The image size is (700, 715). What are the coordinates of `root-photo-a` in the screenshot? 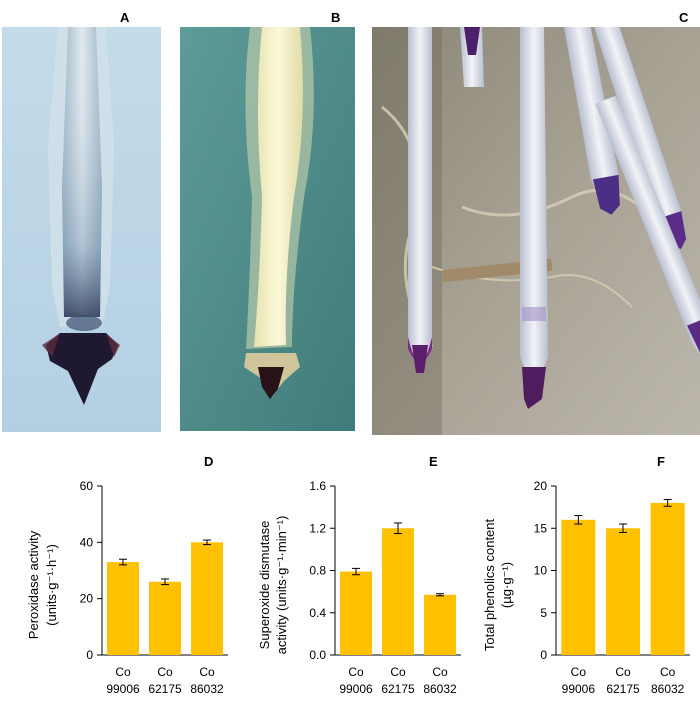 It's located at (81, 229).